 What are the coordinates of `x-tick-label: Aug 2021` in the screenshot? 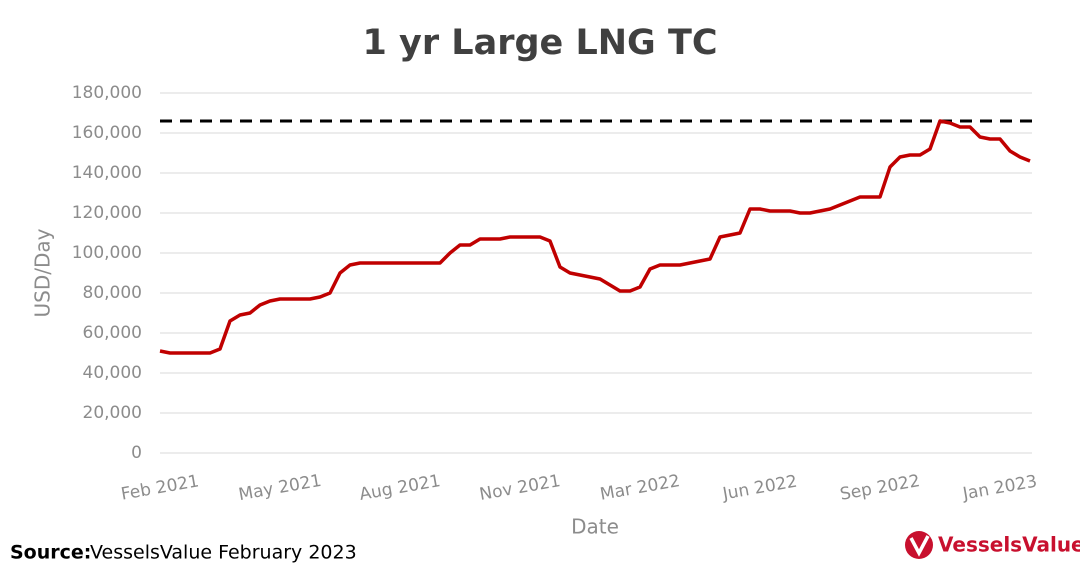 It's located at (400, 488).